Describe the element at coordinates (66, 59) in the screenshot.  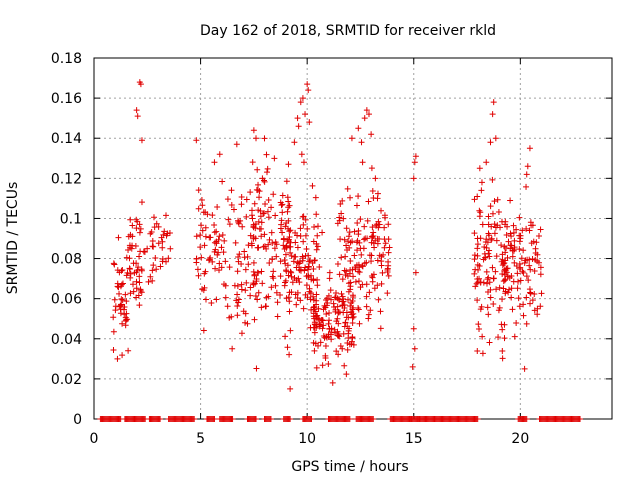
I see `y-tick-label: 0.18` at that location.